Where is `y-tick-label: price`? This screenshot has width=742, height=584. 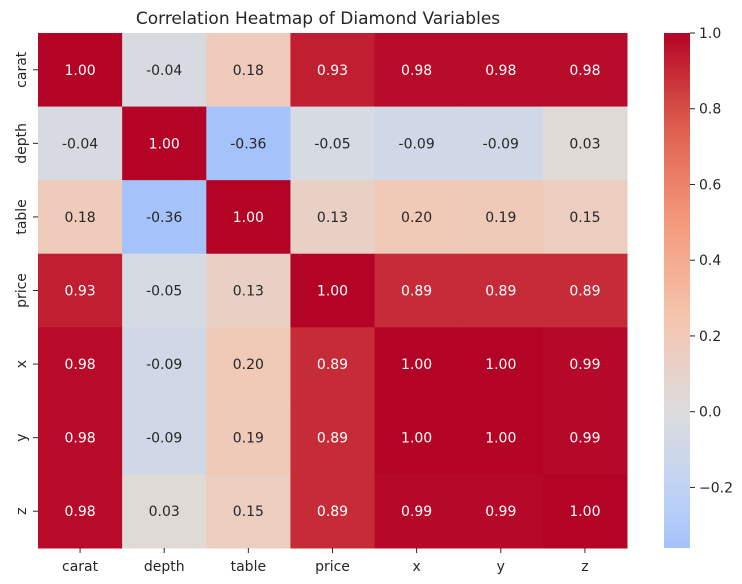 y-tick-label: price is located at coordinates (22, 290).